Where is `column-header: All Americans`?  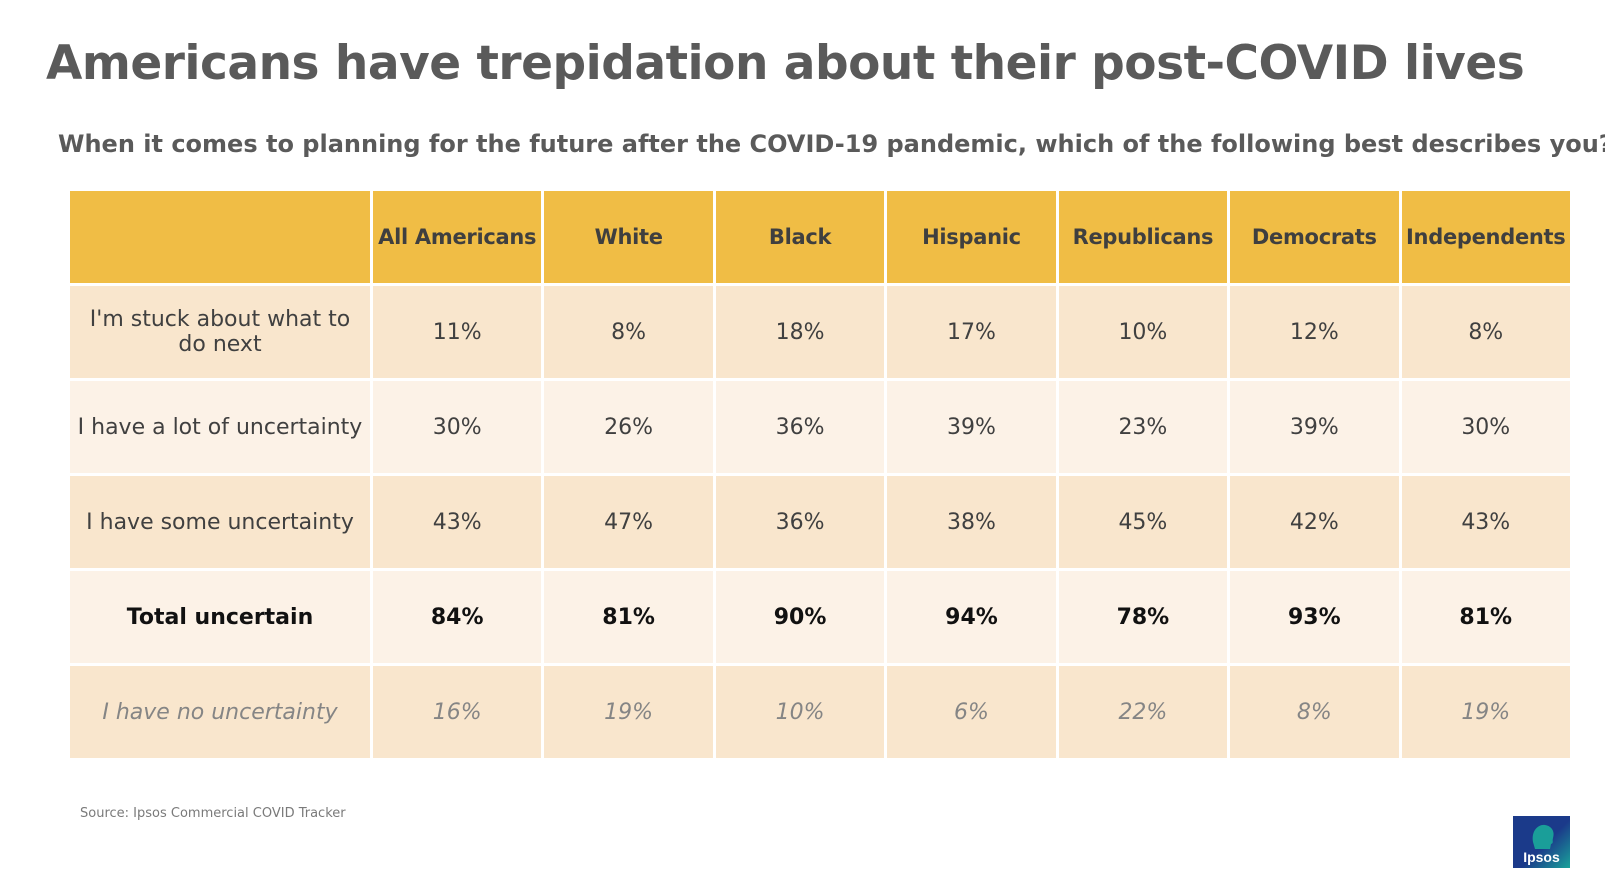
column-header: All Americans is located at coordinates (457, 237).